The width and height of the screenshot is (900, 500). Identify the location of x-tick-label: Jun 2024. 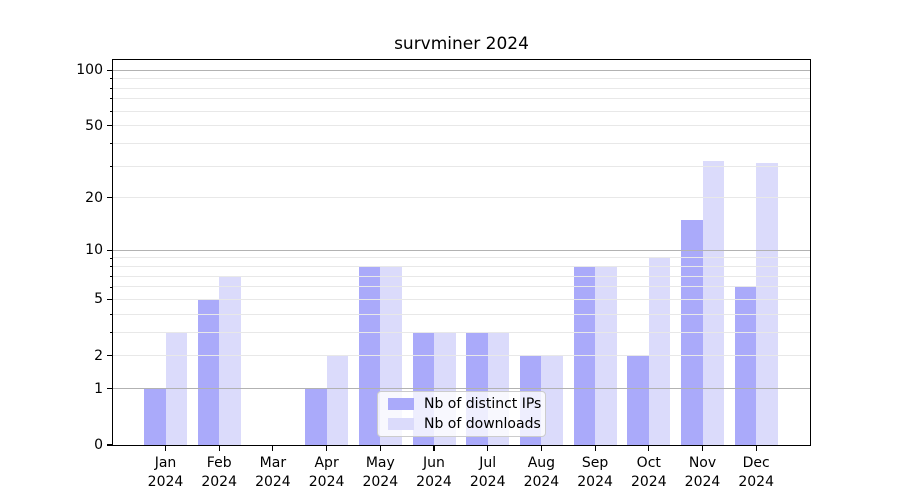
(434, 472).